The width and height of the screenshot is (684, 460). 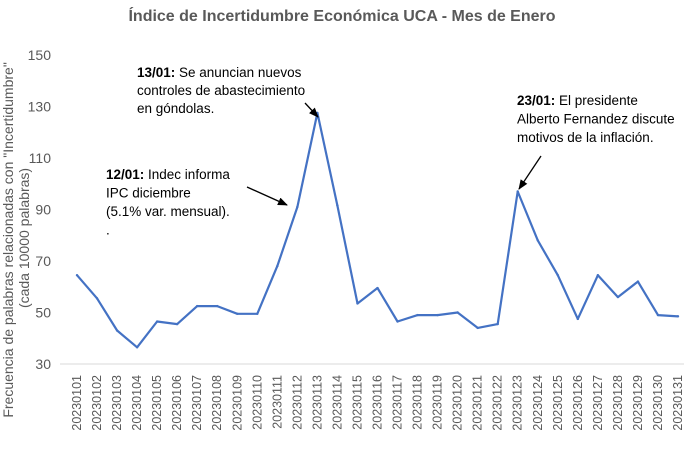 What do you see at coordinates (518, 403) in the screenshot?
I see `x-tick-label: 20230123` at bounding box center [518, 403].